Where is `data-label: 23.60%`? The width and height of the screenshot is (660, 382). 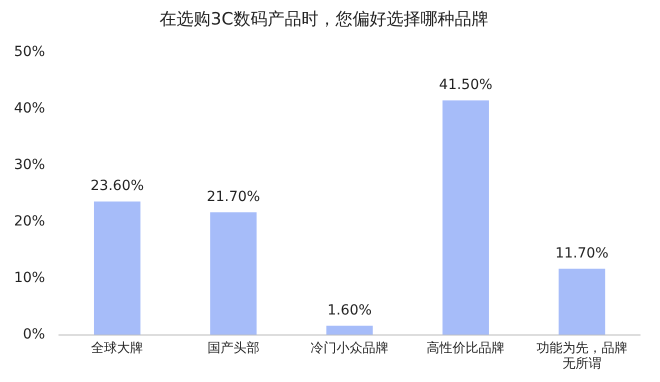 data-label: 23.60% is located at coordinates (117, 186).